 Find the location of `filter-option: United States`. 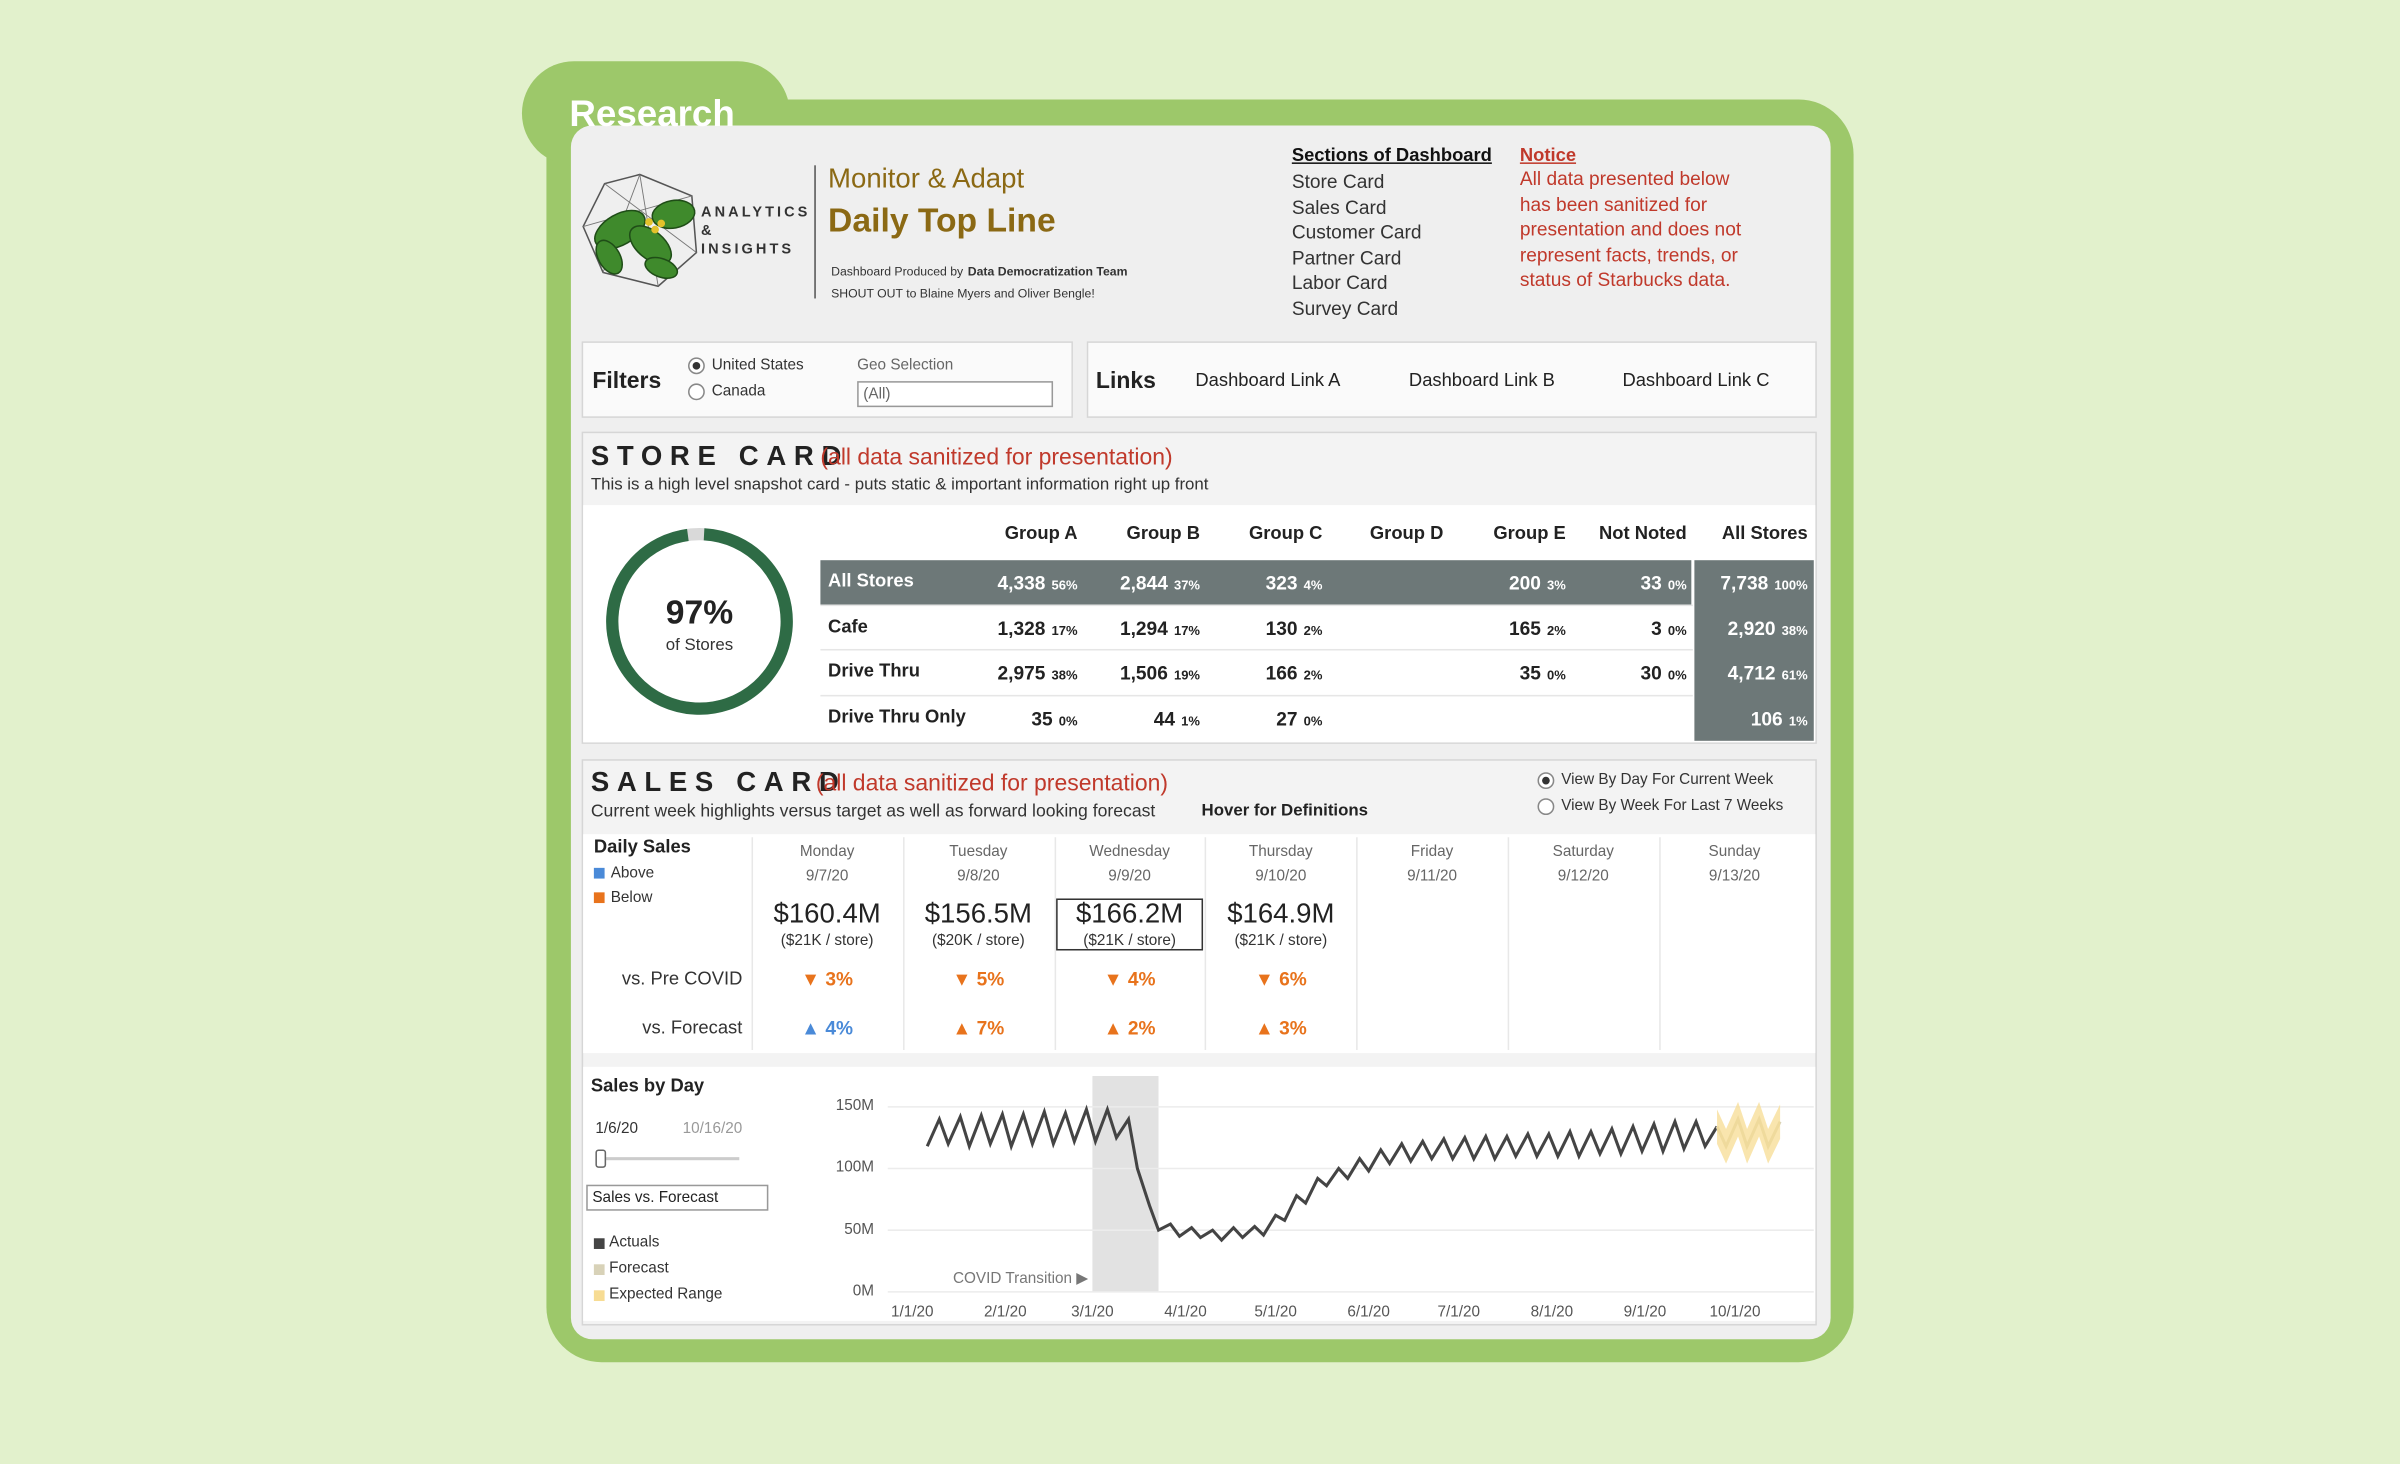

filter-option: United States is located at coordinates (757, 365).